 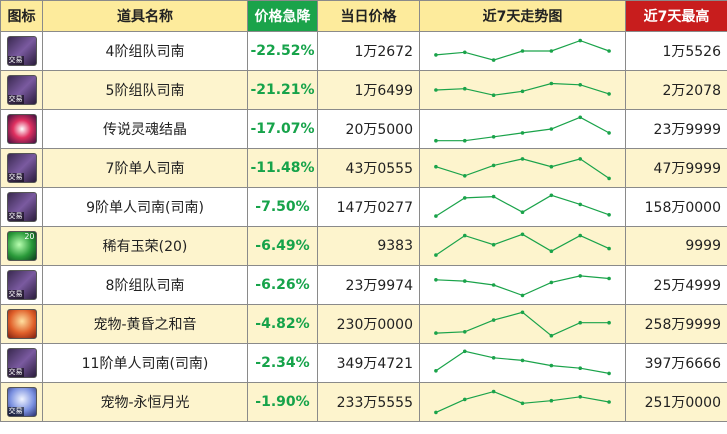 I want to click on item-name: 4阶组队司南, so click(x=145, y=51).